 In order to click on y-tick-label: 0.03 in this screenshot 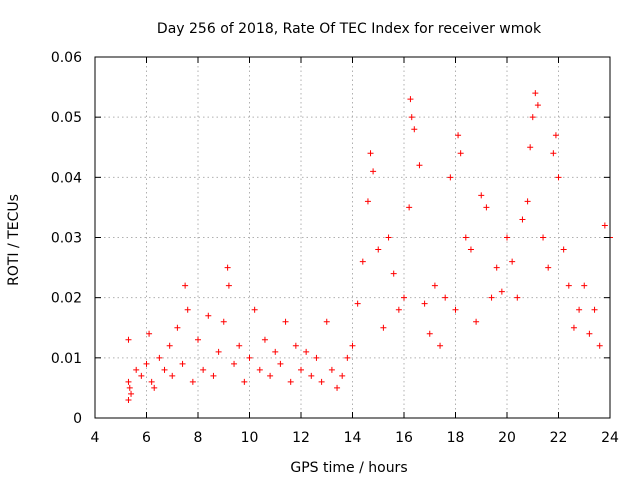, I will do `click(66, 239)`.